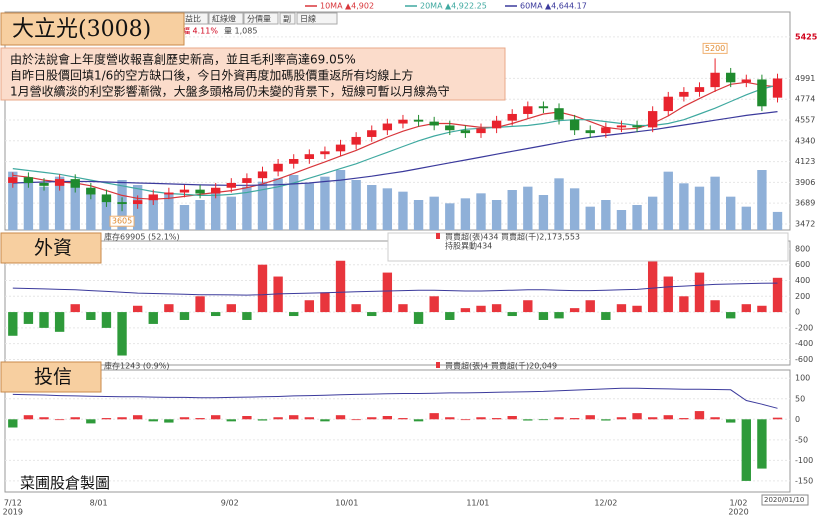 This screenshot has width=820, height=517. What do you see at coordinates (142, 237) in the screenshot?
I see `holding-text: 庫存69905 (52.1%)` at bounding box center [142, 237].